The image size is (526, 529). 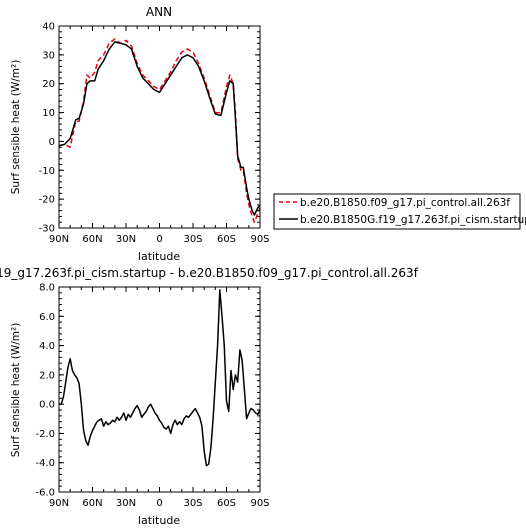 I want to click on y-tick-label-0-3: 10, so click(x=48, y=113).